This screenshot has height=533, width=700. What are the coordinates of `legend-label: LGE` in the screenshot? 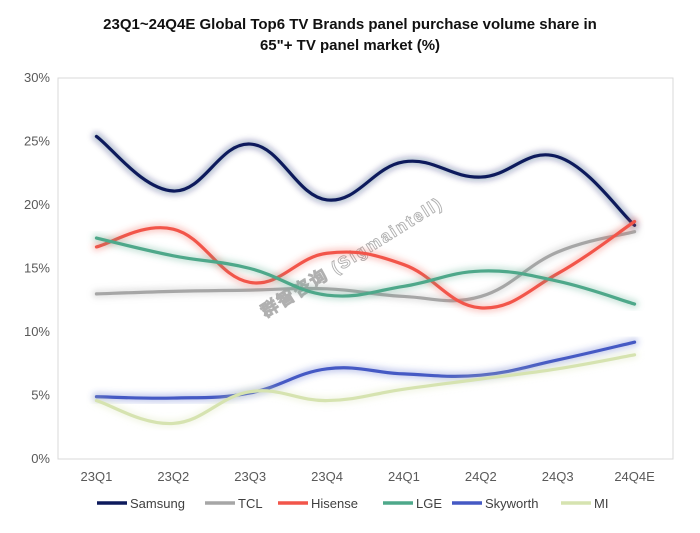 It's located at (429, 503).